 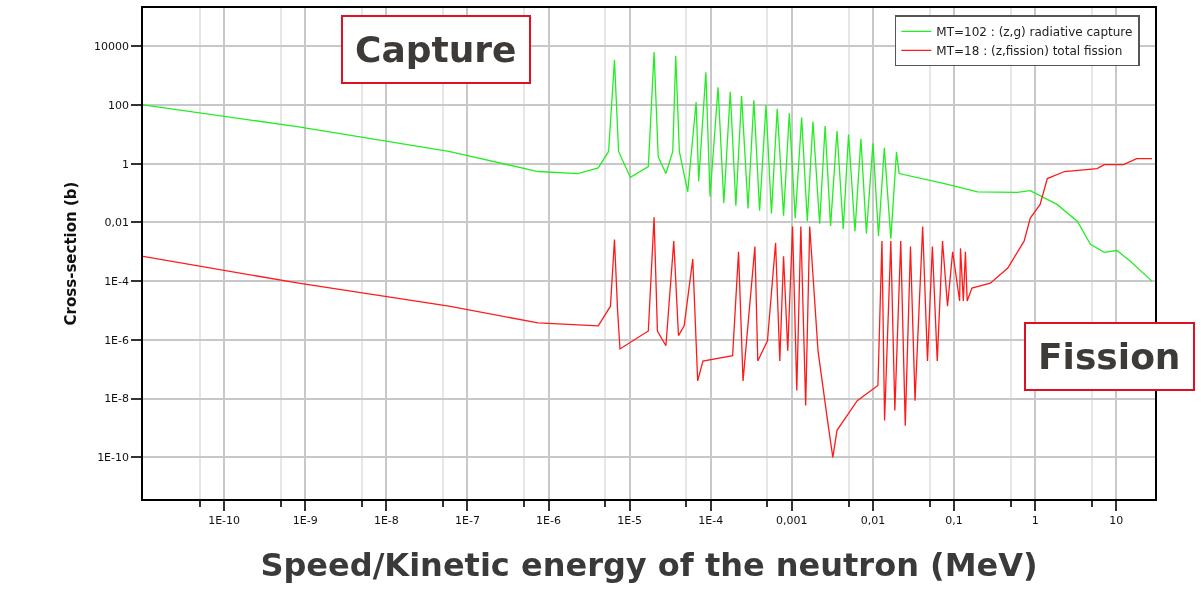 What do you see at coordinates (630, 520) in the screenshot?
I see `x-tick-label: 1E-5` at bounding box center [630, 520].